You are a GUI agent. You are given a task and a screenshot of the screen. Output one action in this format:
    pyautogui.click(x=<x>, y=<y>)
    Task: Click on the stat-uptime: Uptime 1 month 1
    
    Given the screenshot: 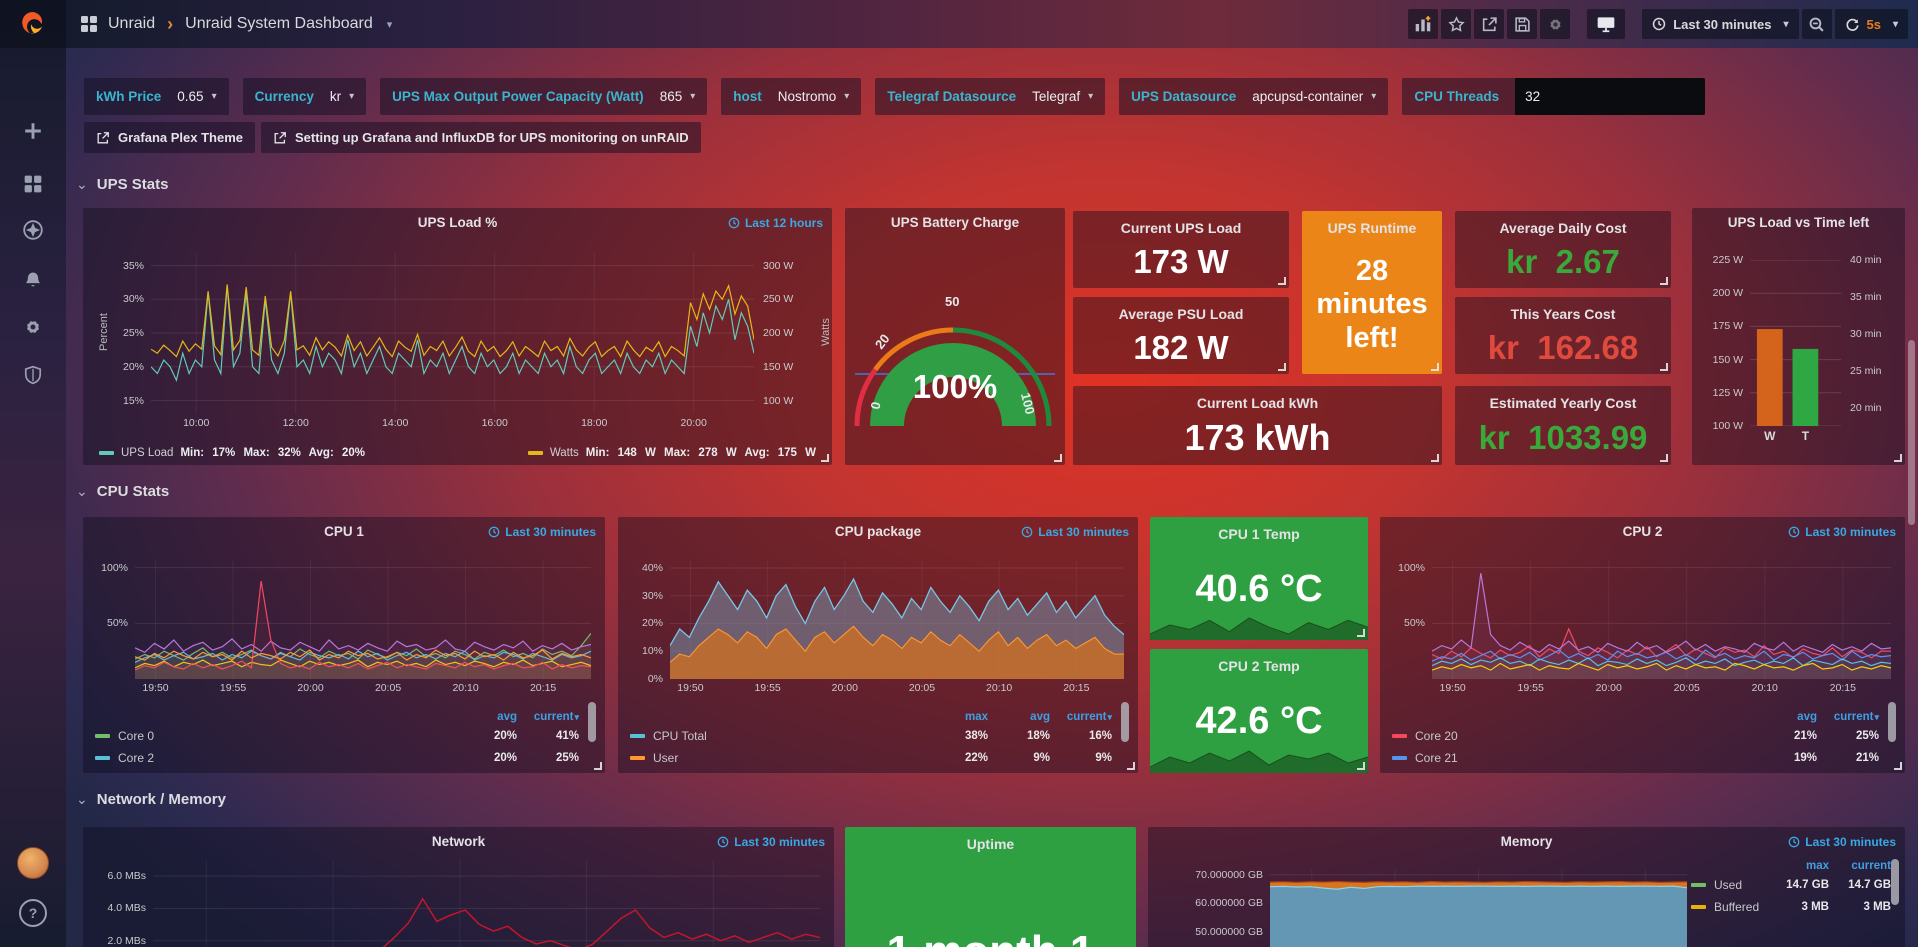 What is the action you would take?
    pyautogui.click(x=990, y=887)
    